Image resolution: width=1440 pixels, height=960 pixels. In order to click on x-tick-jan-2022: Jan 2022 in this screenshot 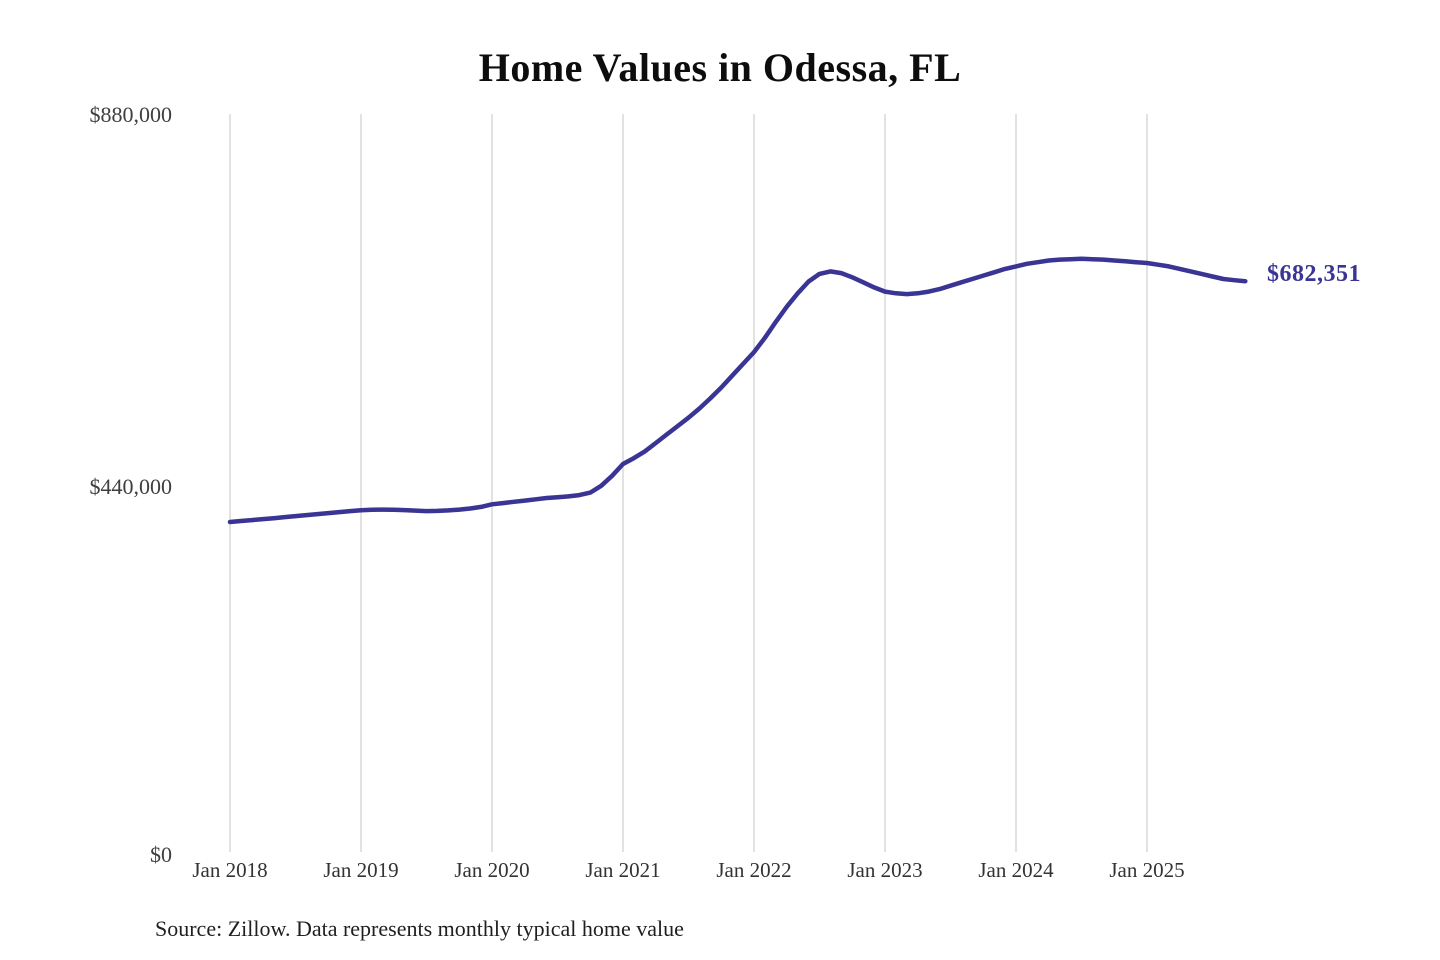, I will do `click(754, 870)`.